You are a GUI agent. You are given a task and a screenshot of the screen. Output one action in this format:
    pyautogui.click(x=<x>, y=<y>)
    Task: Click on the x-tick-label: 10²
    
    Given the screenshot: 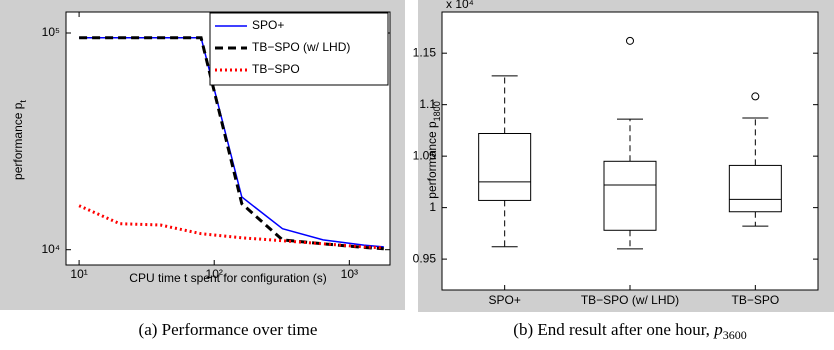 What is the action you would take?
    pyautogui.click(x=214, y=274)
    